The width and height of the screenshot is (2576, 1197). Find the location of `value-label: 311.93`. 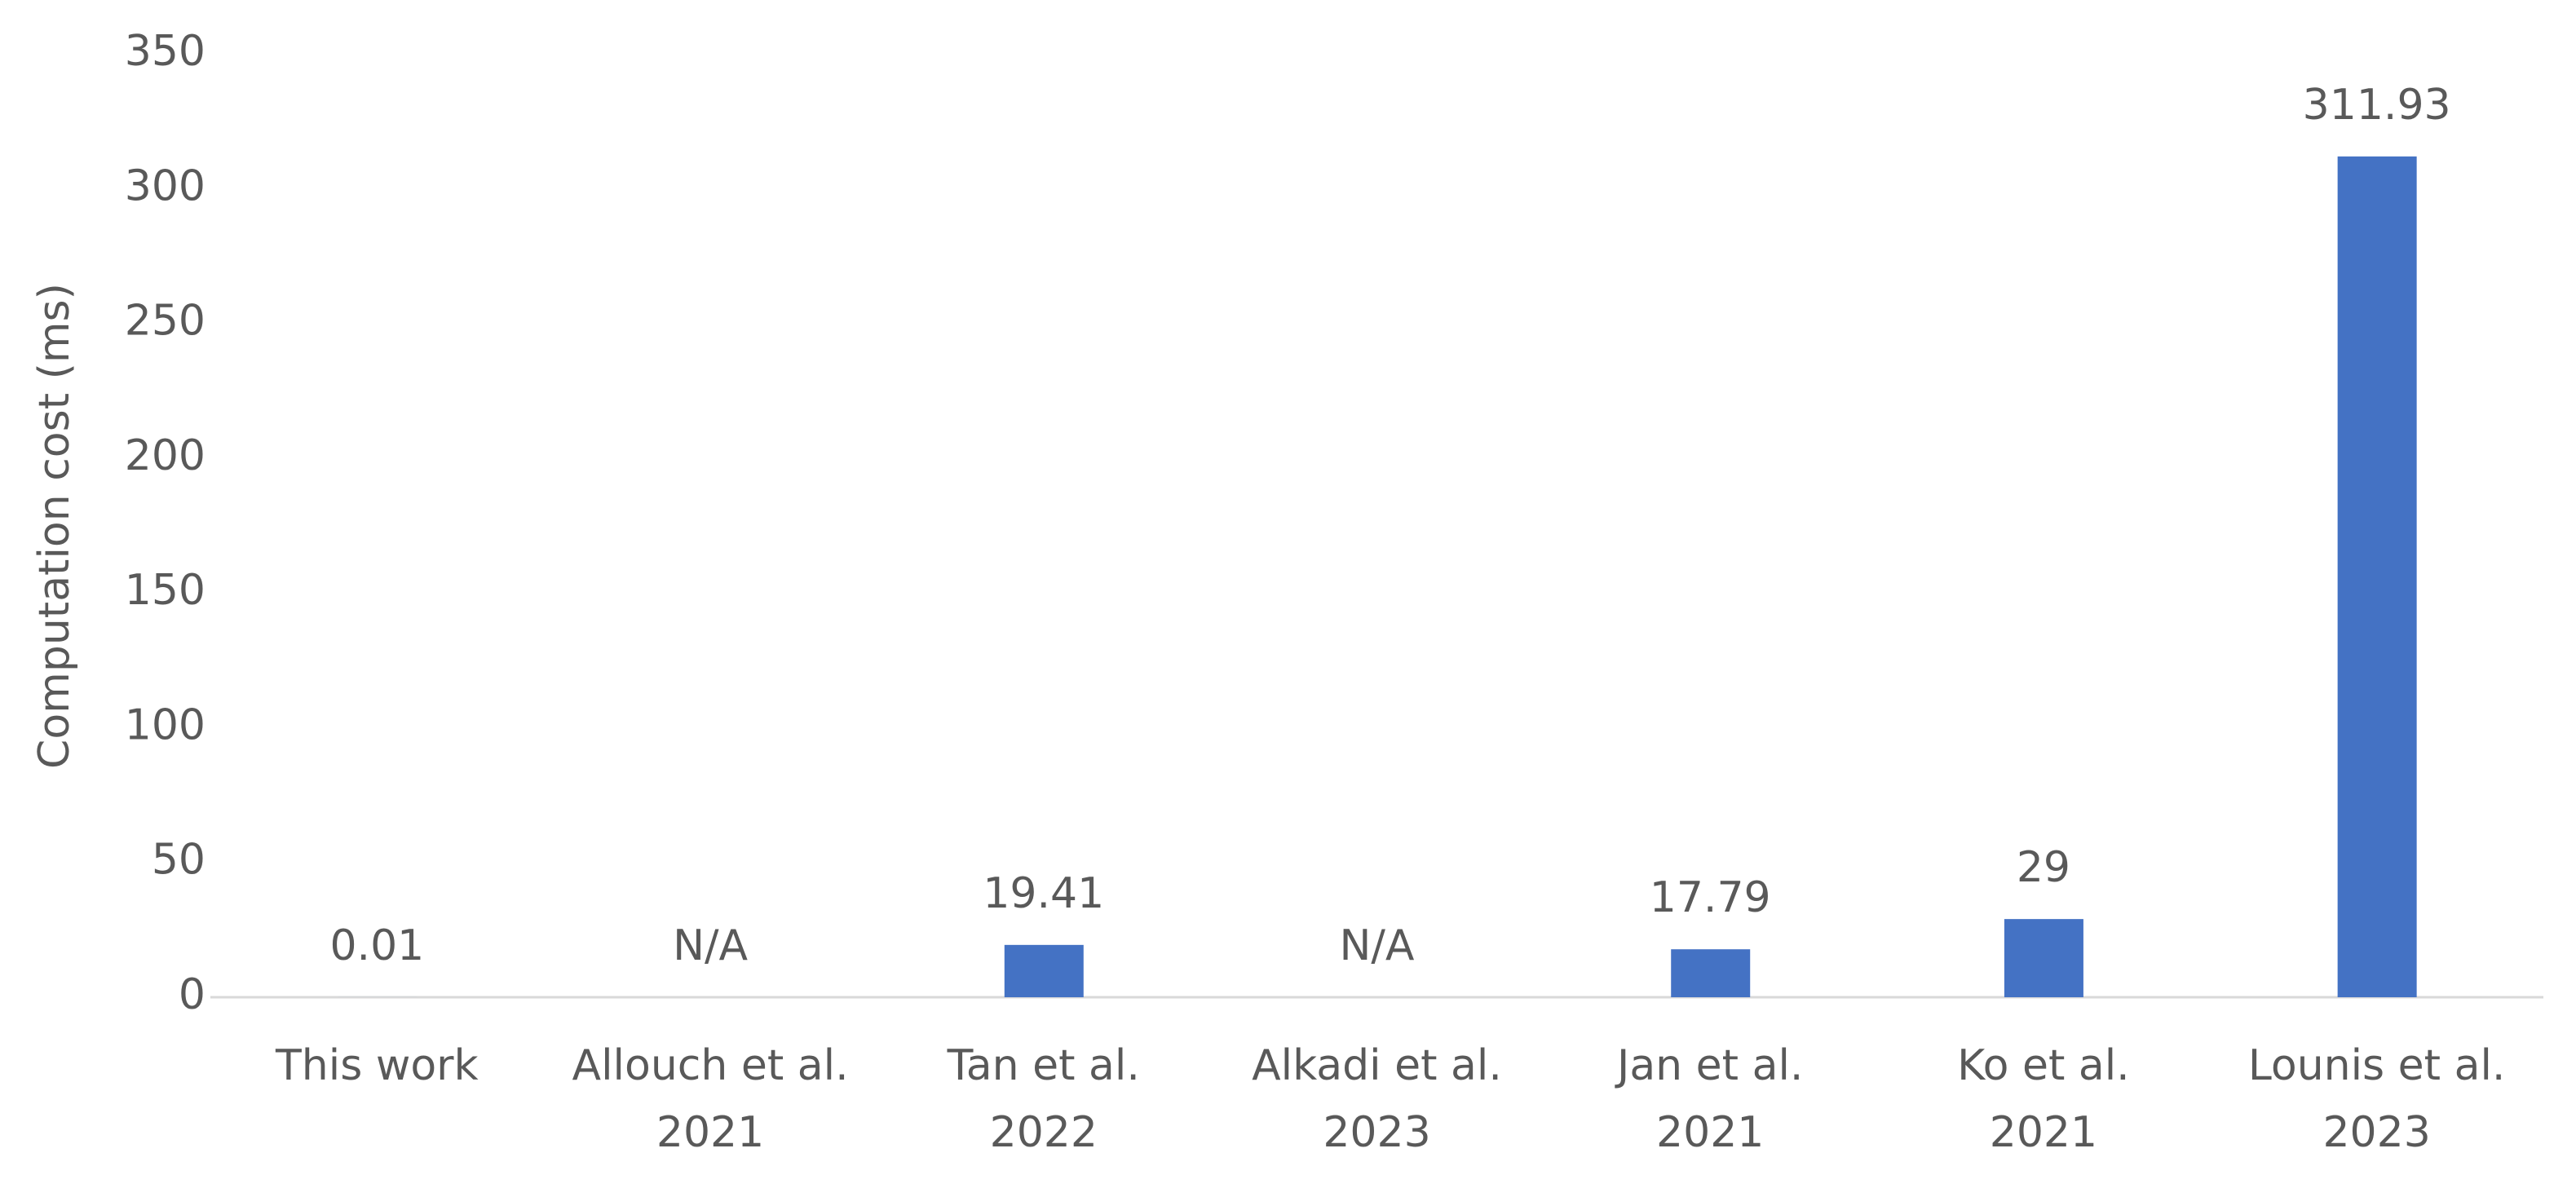

value-label: 311.93 is located at coordinates (2377, 105).